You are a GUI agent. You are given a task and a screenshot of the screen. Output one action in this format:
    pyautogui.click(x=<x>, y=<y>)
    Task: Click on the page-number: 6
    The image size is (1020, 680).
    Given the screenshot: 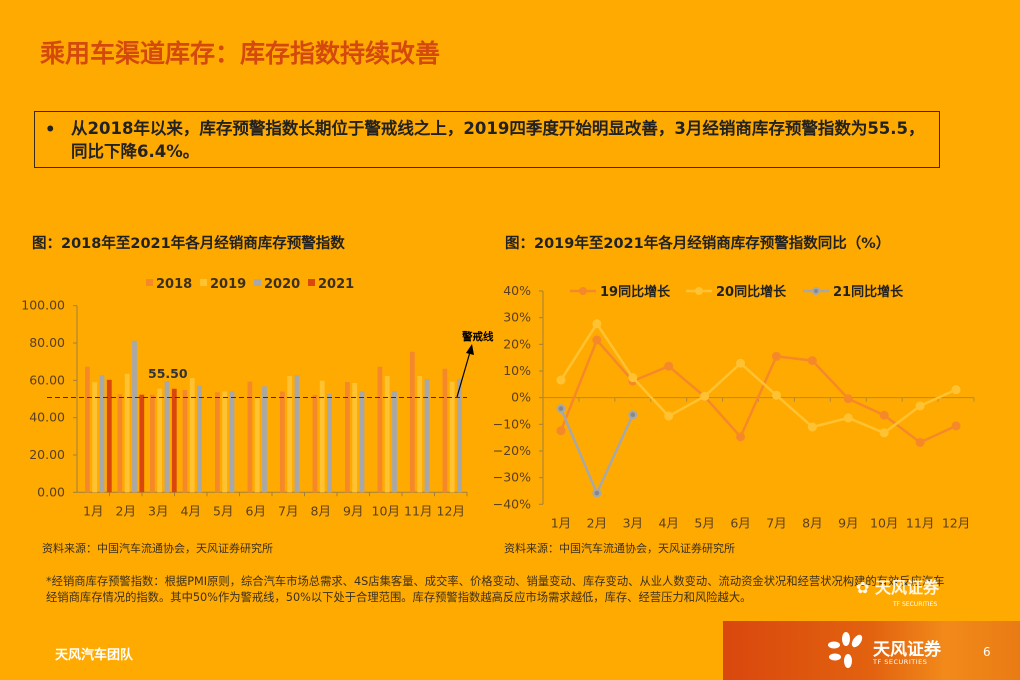 What is the action you would take?
    pyautogui.click(x=987, y=652)
    